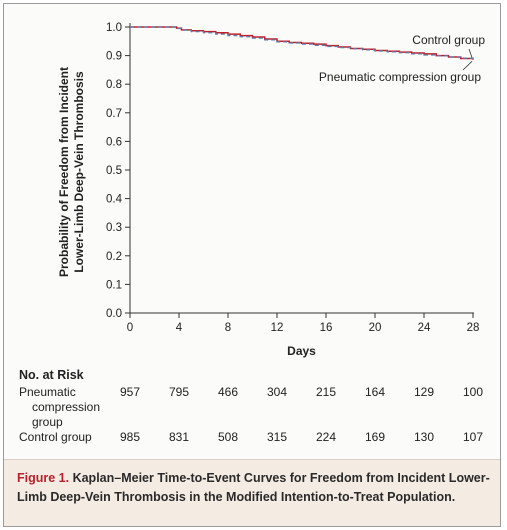  Describe the element at coordinates (326, 328) in the screenshot. I see `x-tick-label: 16` at that location.